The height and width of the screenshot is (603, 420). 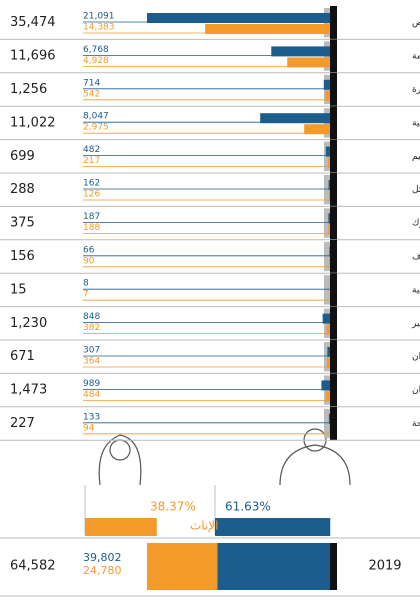 I want to click on value-label: 482, so click(x=91, y=150).